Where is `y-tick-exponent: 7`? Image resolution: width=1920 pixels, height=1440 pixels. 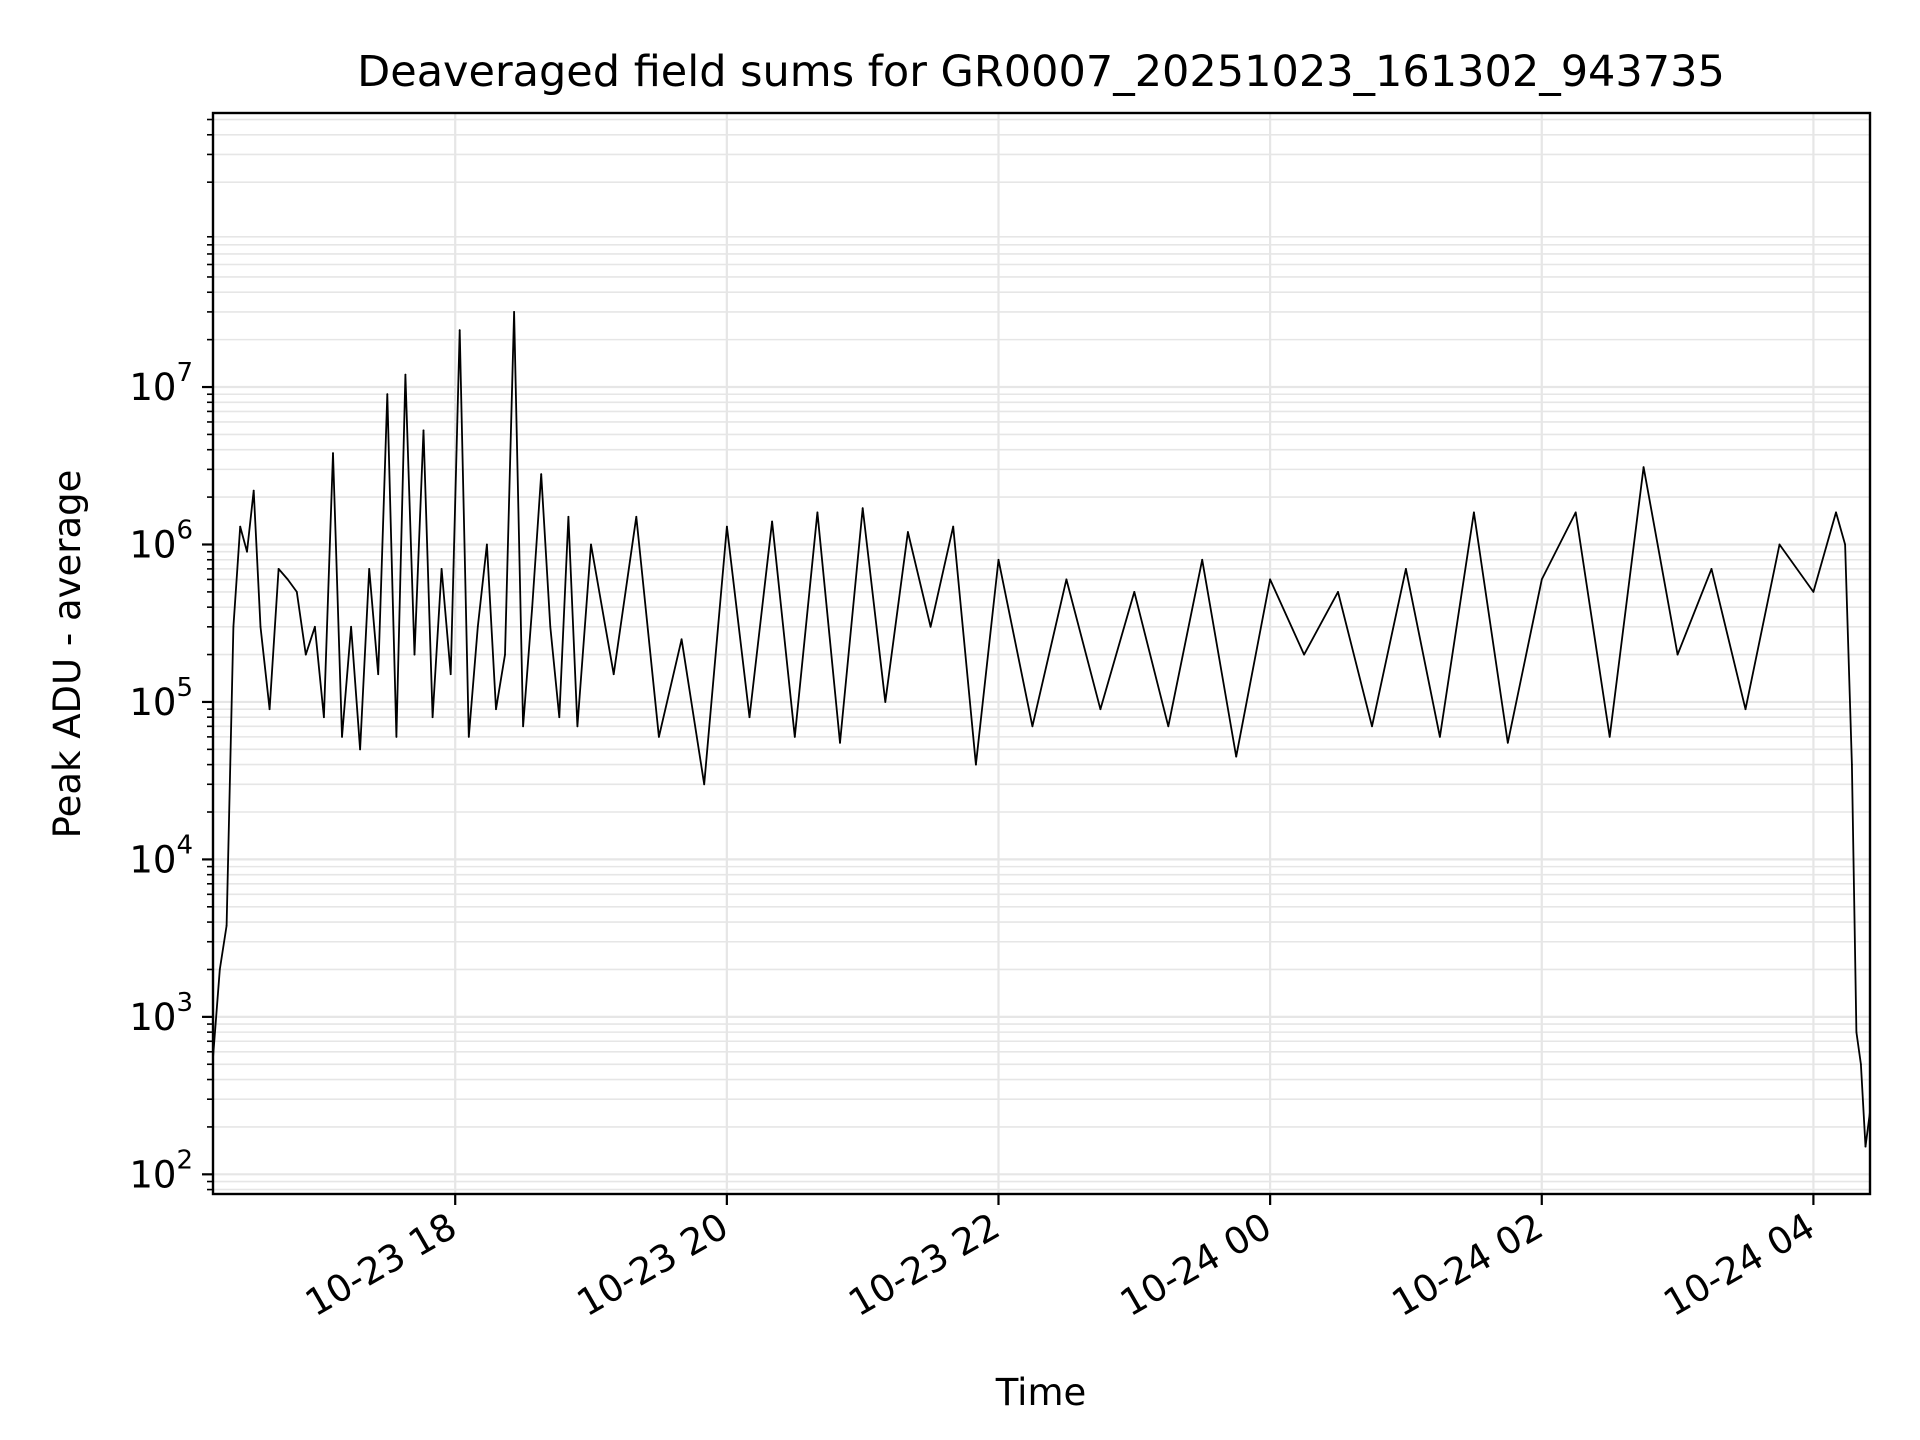
y-tick-exponent: 7 is located at coordinates (184, 373).